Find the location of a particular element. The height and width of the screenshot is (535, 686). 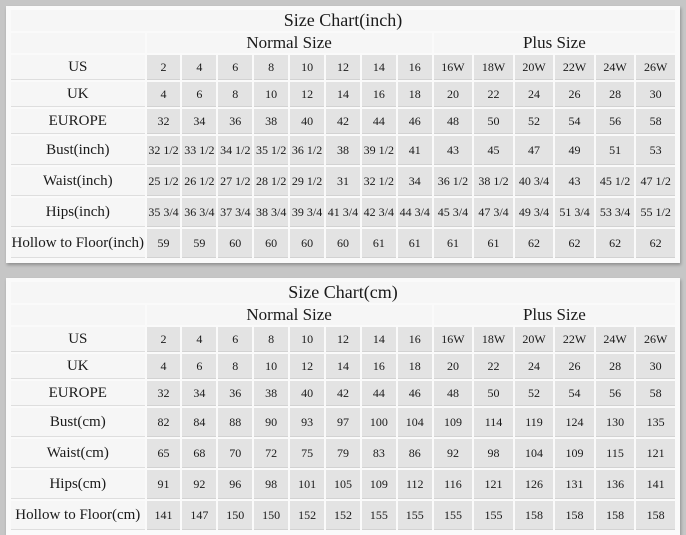

size-value-cell: 18W is located at coordinates (493, 67).